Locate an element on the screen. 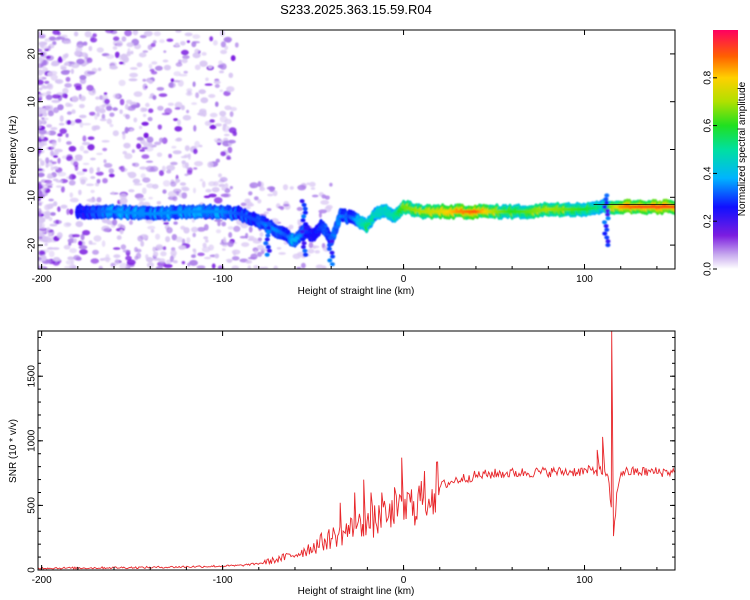 This screenshot has height=600, width=750. x-tick-label: -200 is located at coordinates (42, 580).